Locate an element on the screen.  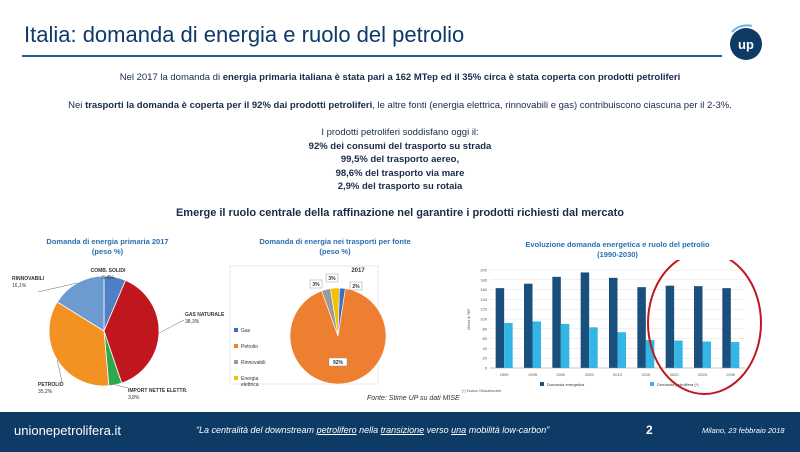
legend-label-3-b: elettrica is located at coordinates (250, 385).